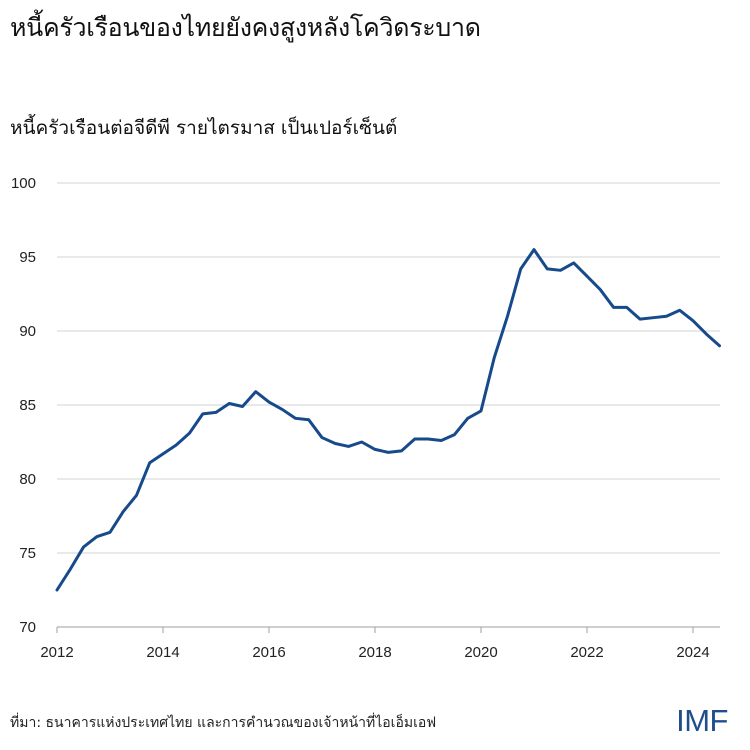 This screenshot has height=750, width=750. I want to click on x-tick-label: 2016, so click(268, 652).